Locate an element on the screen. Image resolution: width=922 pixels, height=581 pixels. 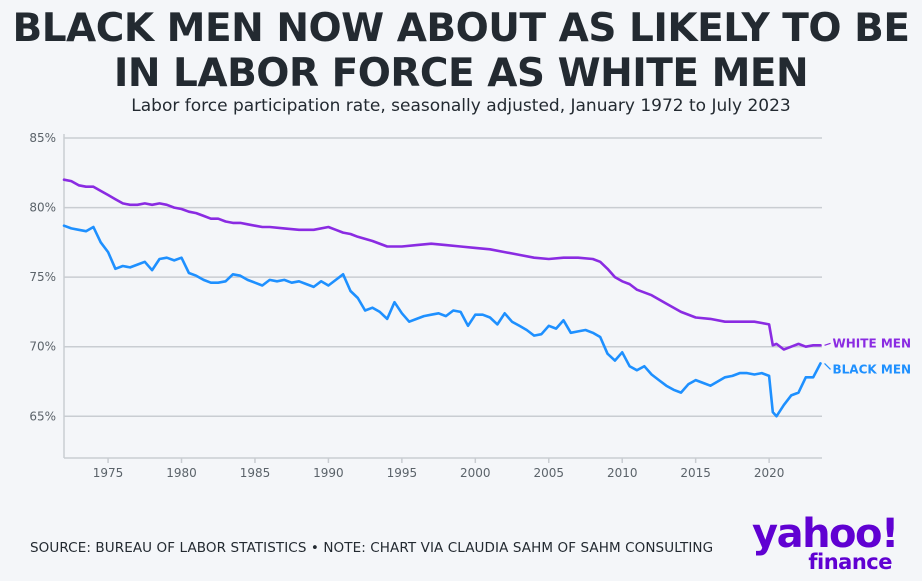
y-tick-label: 85% is located at coordinates (42, 138).